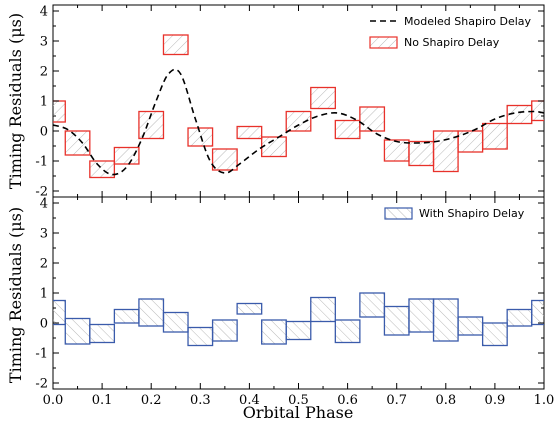  Describe the element at coordinates (151, 400) in the screenshot. I see `x-tick-label: 0.2` at that location.